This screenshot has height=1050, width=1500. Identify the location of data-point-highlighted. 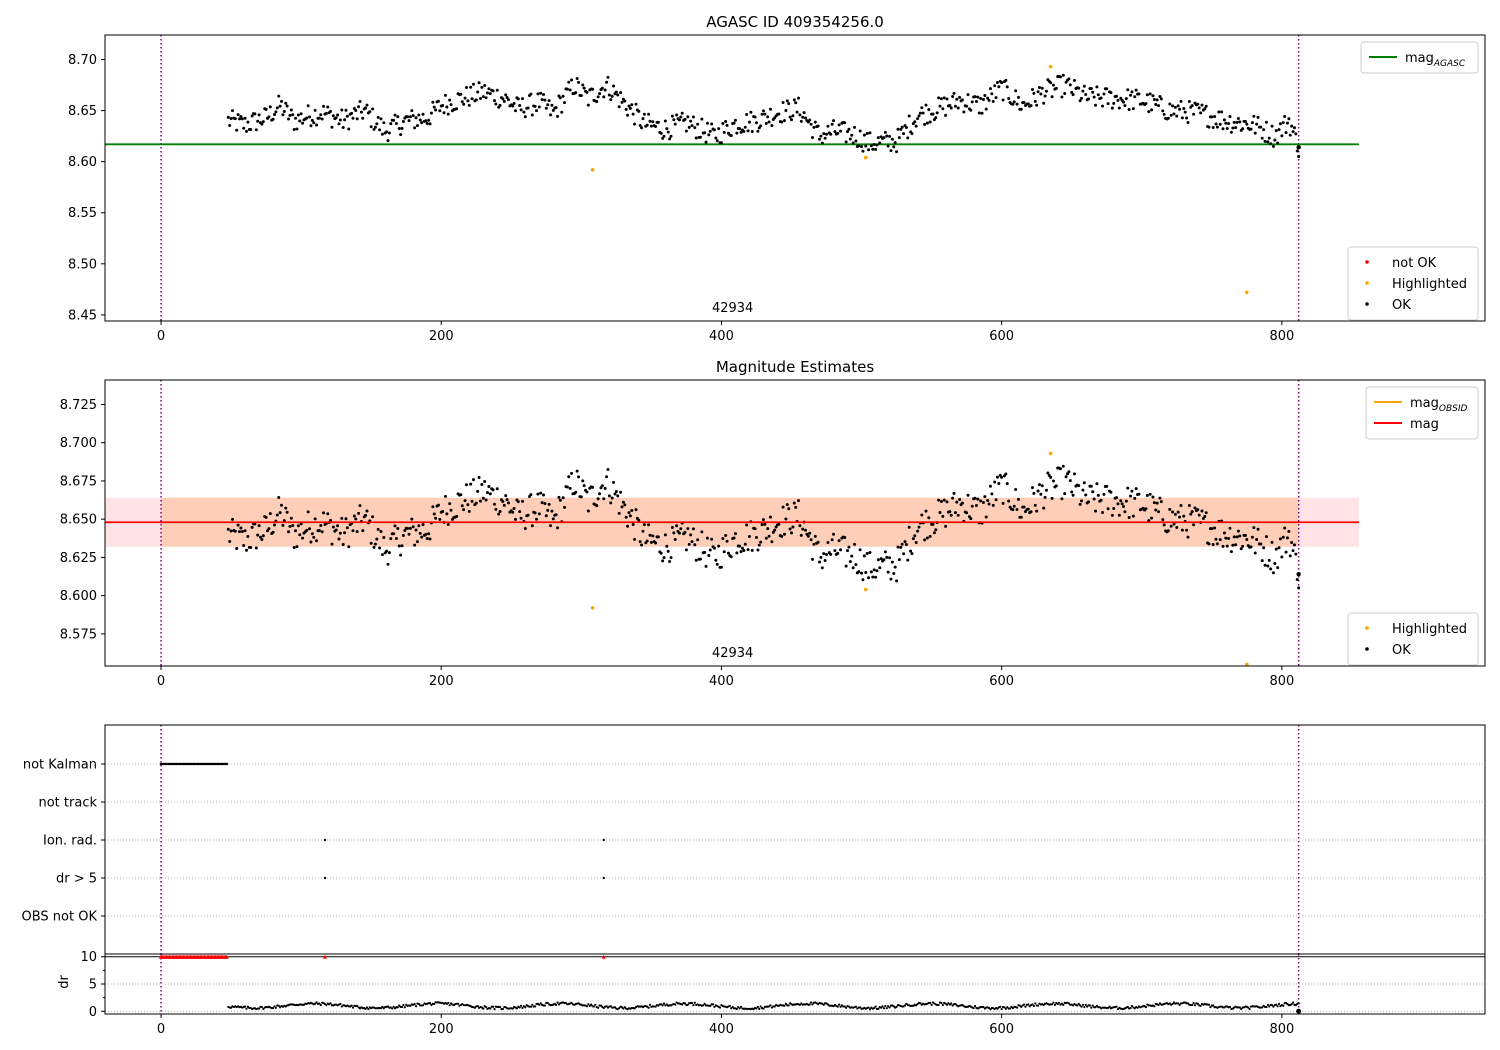
(592, 170).